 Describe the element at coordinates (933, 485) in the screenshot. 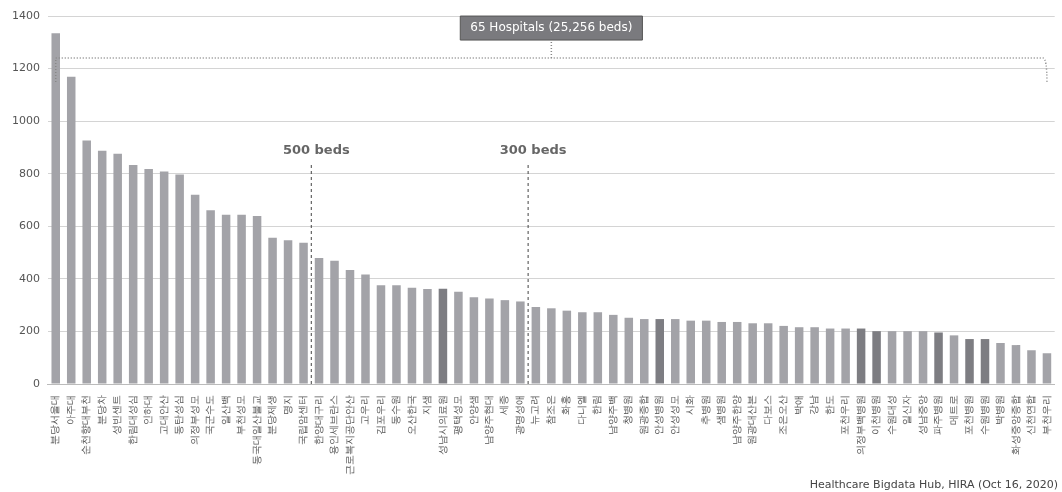

I see `text: Healthcare Bigdata Hub, HIRA (Oct 16, 2020)` at that location.